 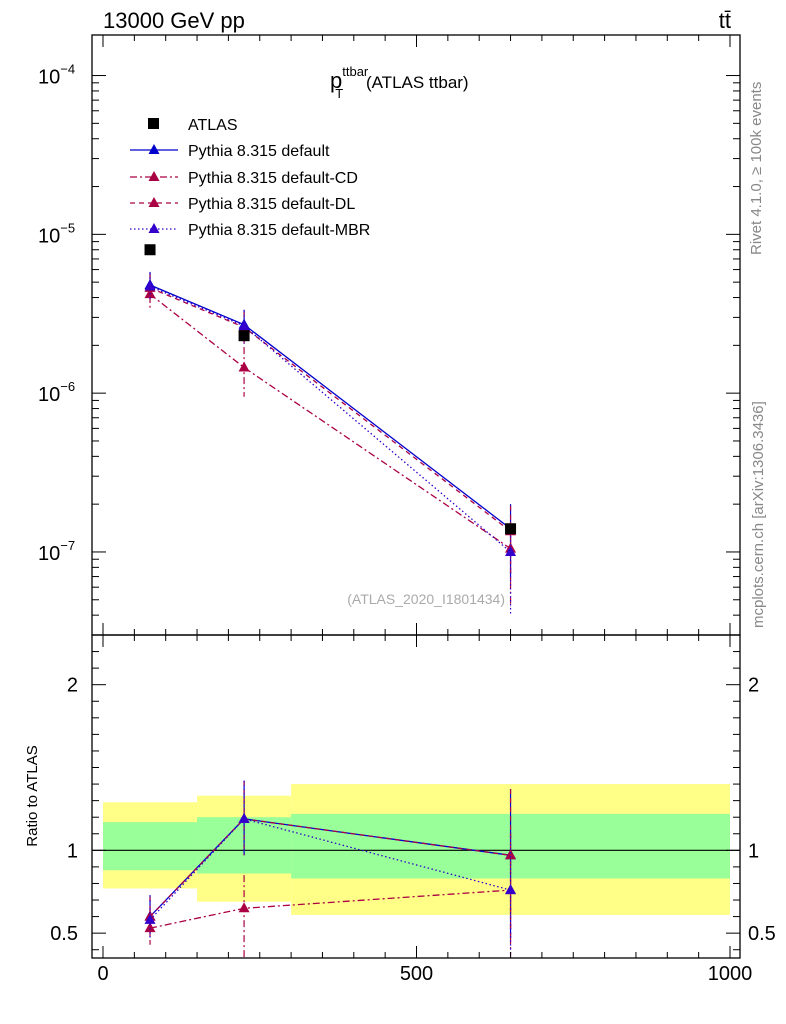 What do you see at coordinates (414, 82) in the screenshot?
I see `title-rest: (ATLAS ttbar)` at bounding box center [414, 82].